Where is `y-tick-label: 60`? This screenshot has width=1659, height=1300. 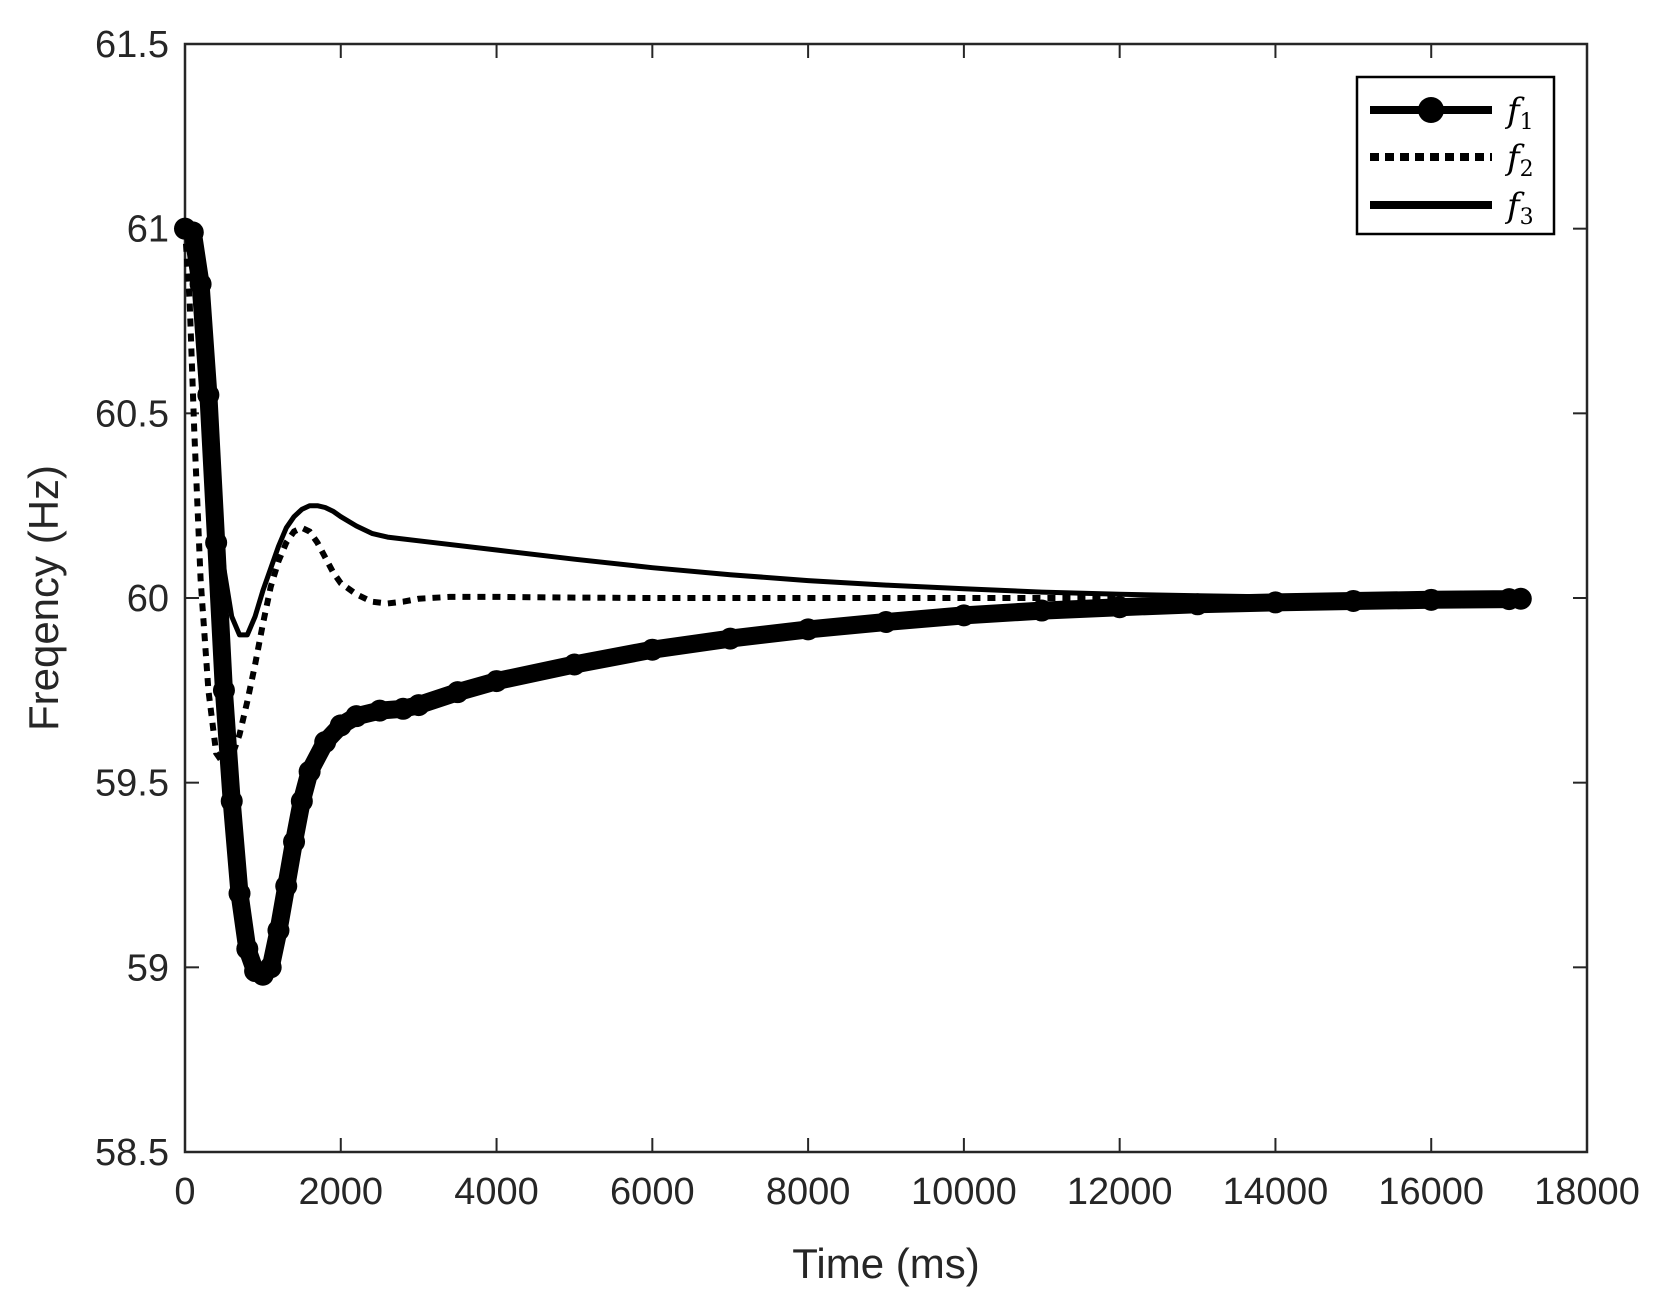
y-tick-label: 60 is located at coordinates (148, 599).